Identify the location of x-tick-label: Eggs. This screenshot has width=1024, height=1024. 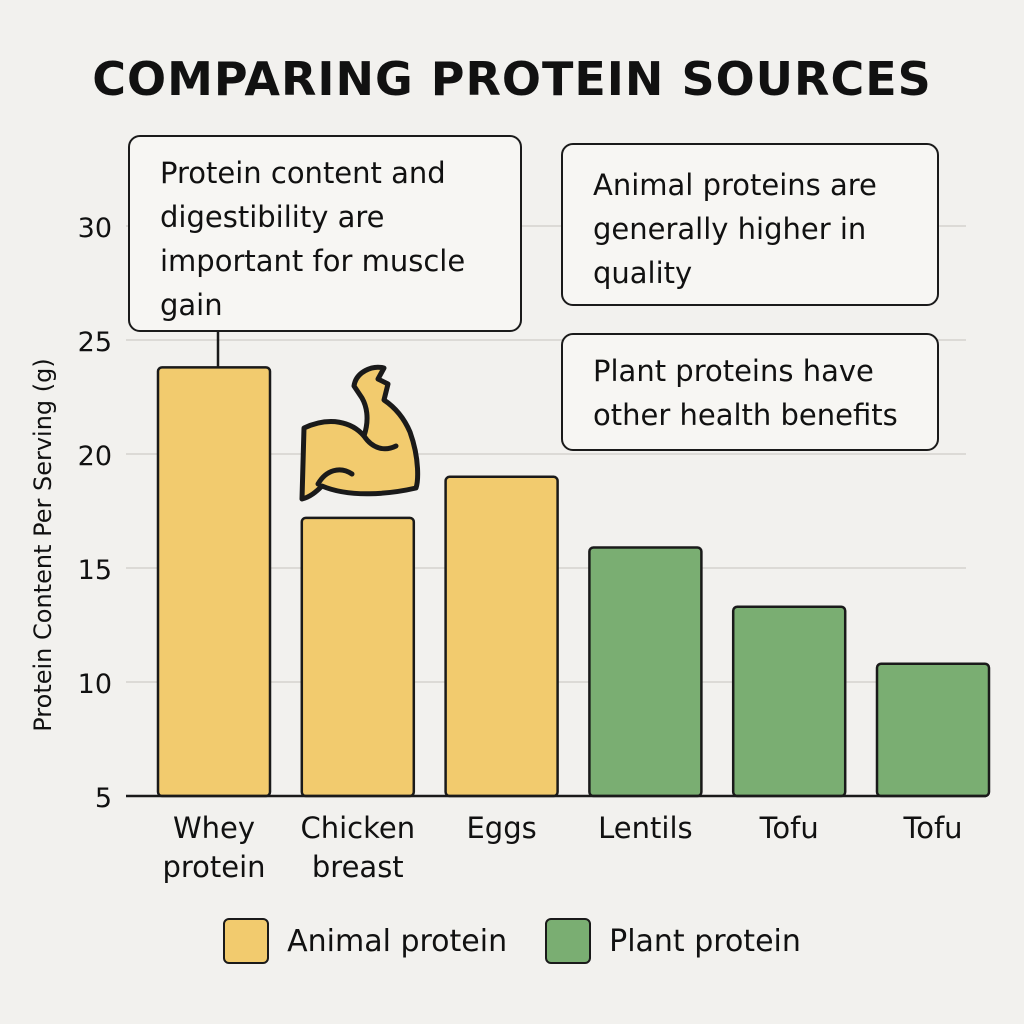
(501, 828).